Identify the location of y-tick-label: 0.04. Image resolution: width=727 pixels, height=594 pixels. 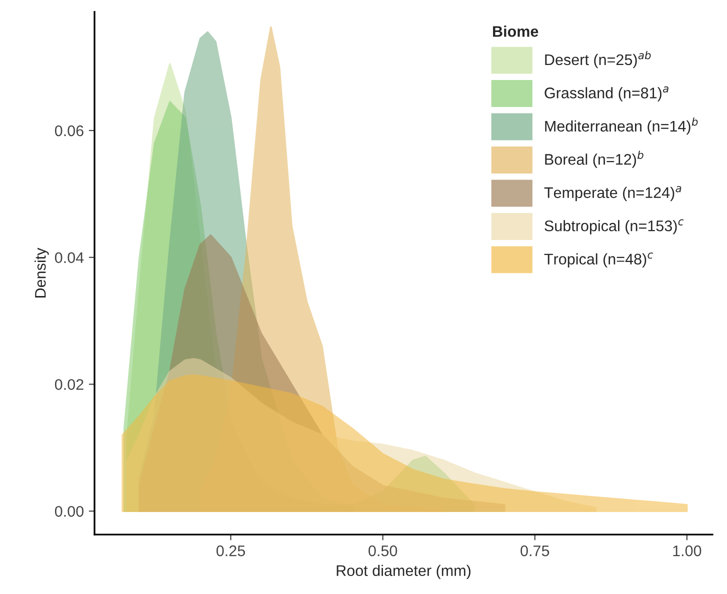
(69, 258).